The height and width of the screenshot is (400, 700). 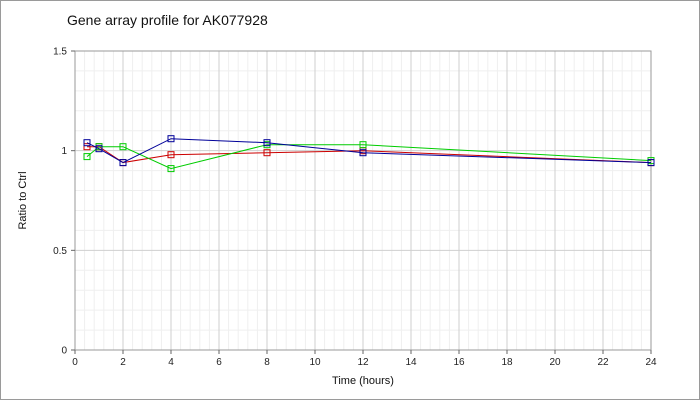 What do you see at coordinates (64, 151) in the screenshot?
I see `y-tick-label: 1` at bounding box center [64, 151].